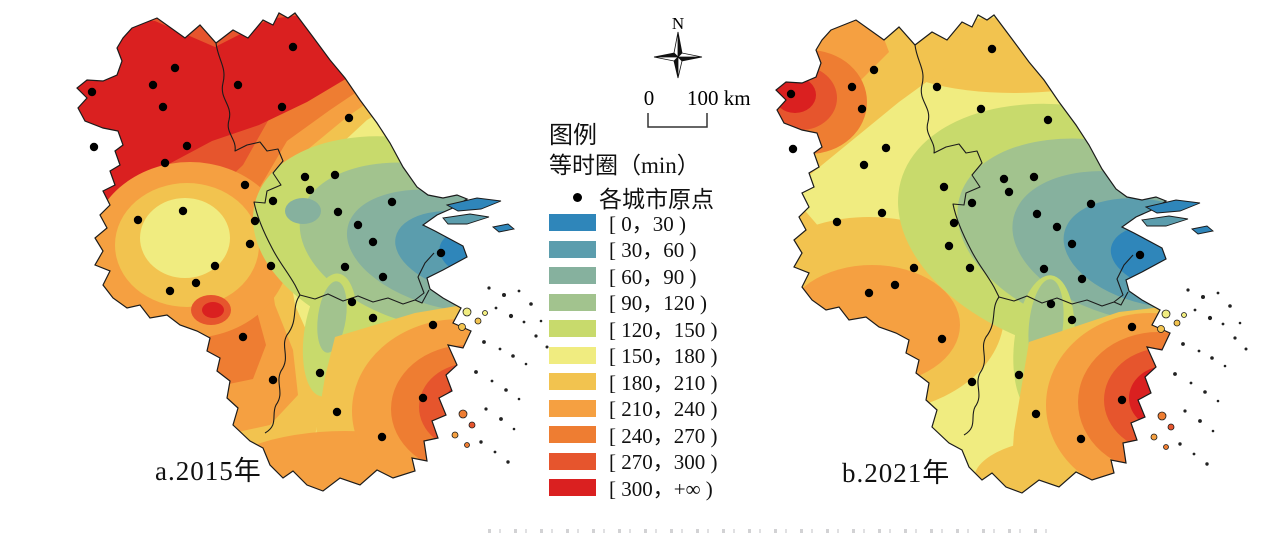 Image resolution: width=1268 pixels, height=534 pixels. Describe the element at coordinates (653, 250) in the screenshot. I see `legend-class-label: [ 30，60 )` at that location.